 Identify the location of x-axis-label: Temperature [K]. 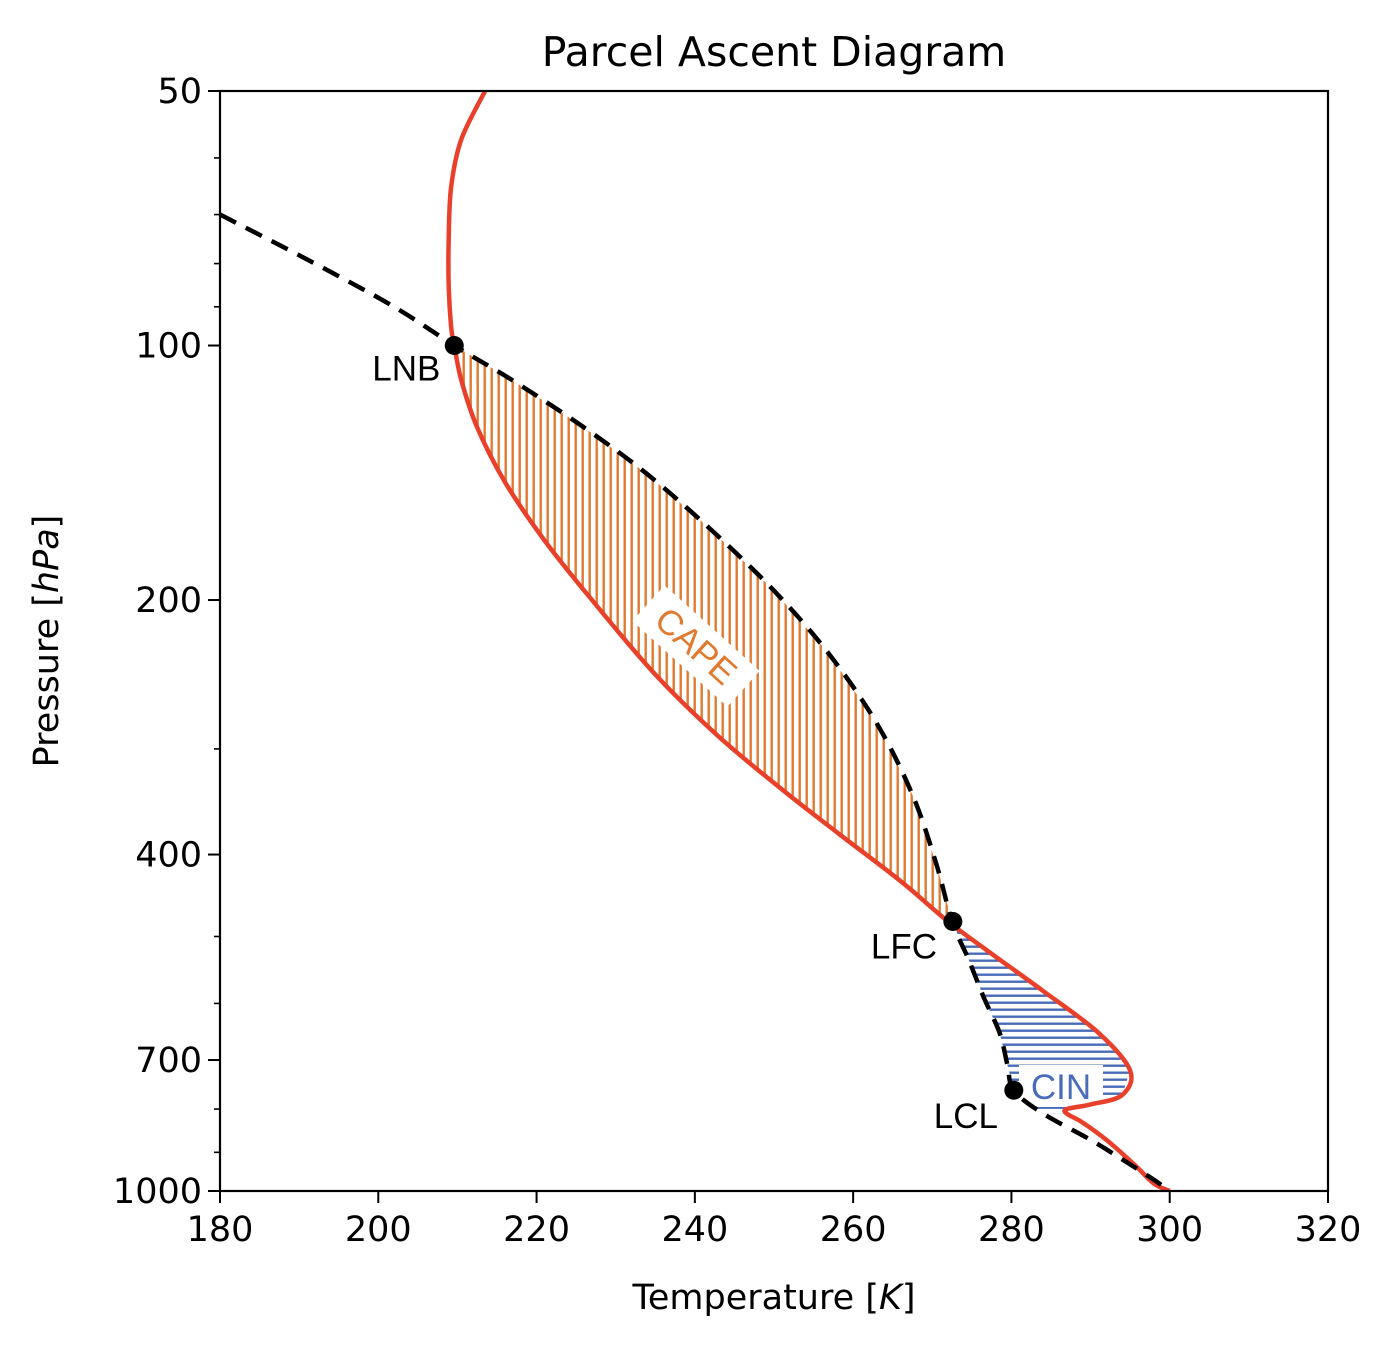
(773, 1298).